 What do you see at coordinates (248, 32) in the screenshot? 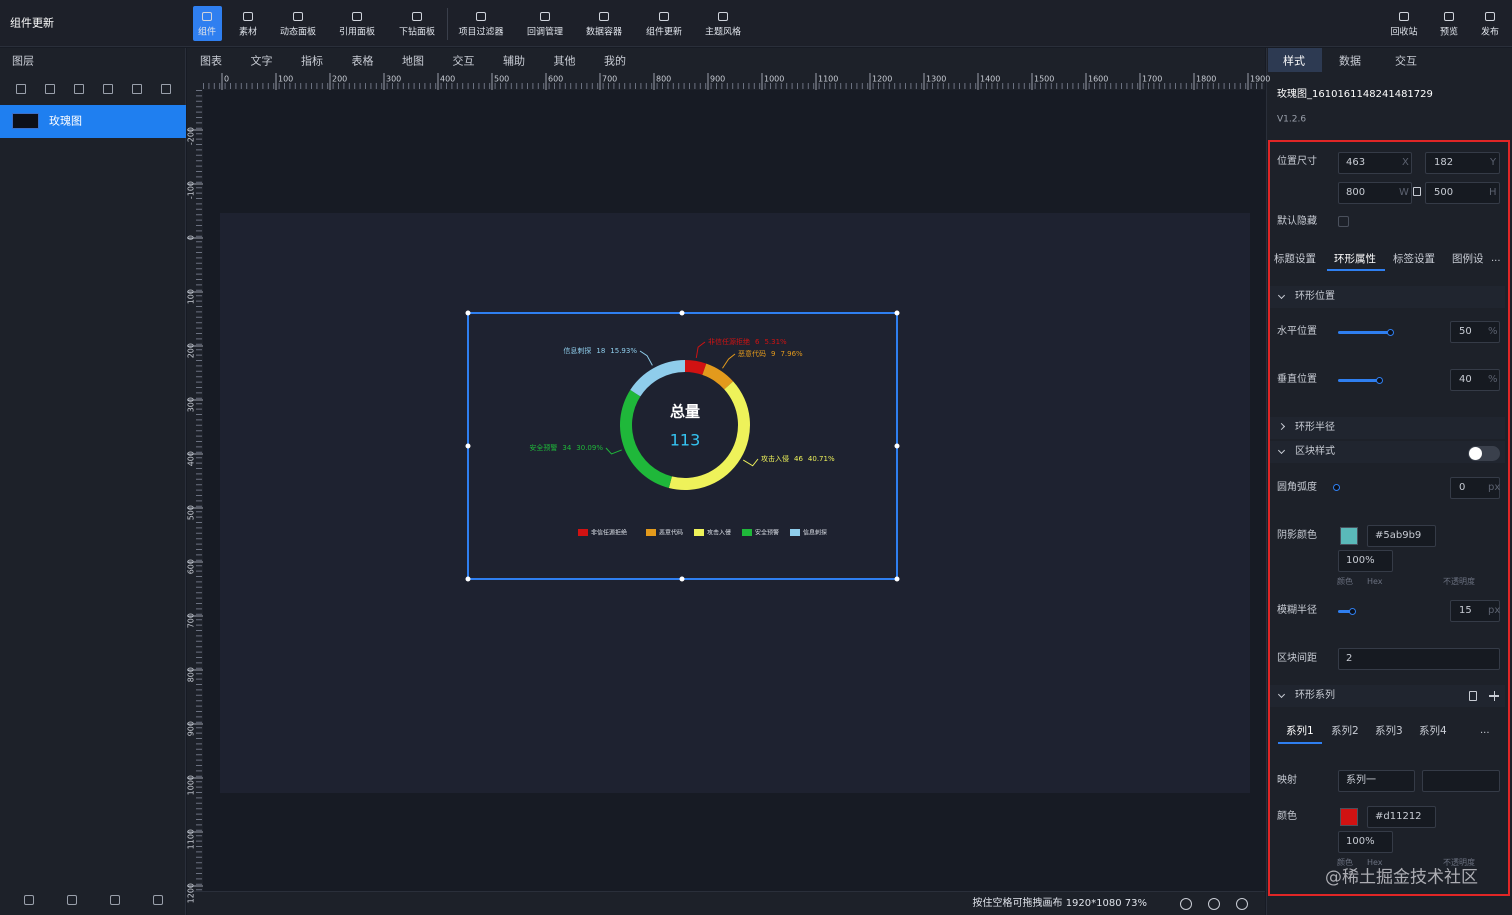
I see `tool-label: 素材` at bounding box center [248, 32].